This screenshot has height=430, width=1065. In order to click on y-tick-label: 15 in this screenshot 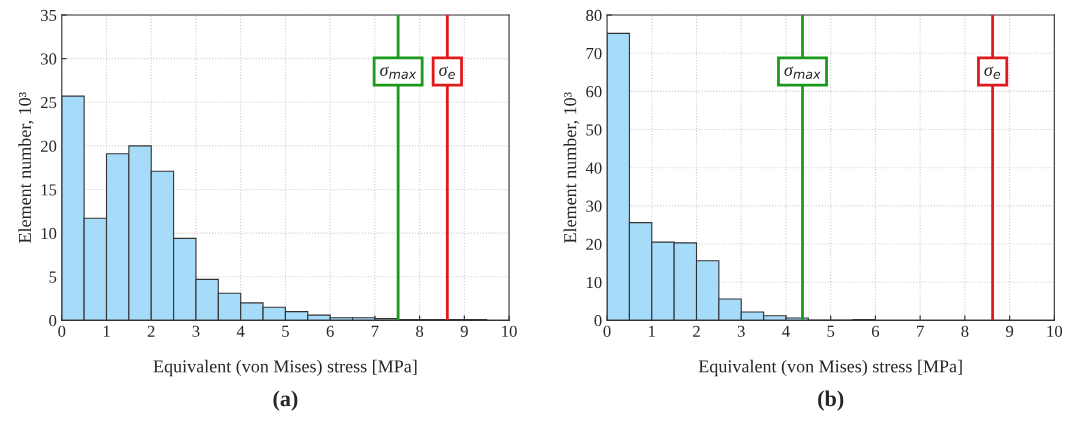, I will do `click(49, 190)`.